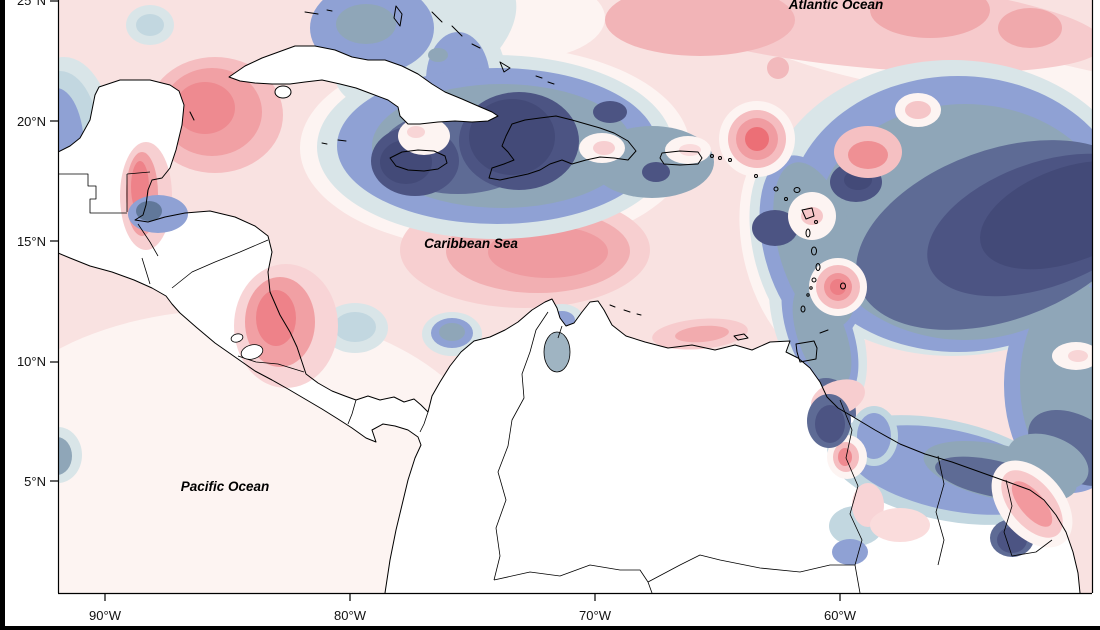 The height and width of the screenshot is (630, 1100). Describe the element at coordinates (562, 148) in the screenshot. I see `coastline-hispaniola` at that location.